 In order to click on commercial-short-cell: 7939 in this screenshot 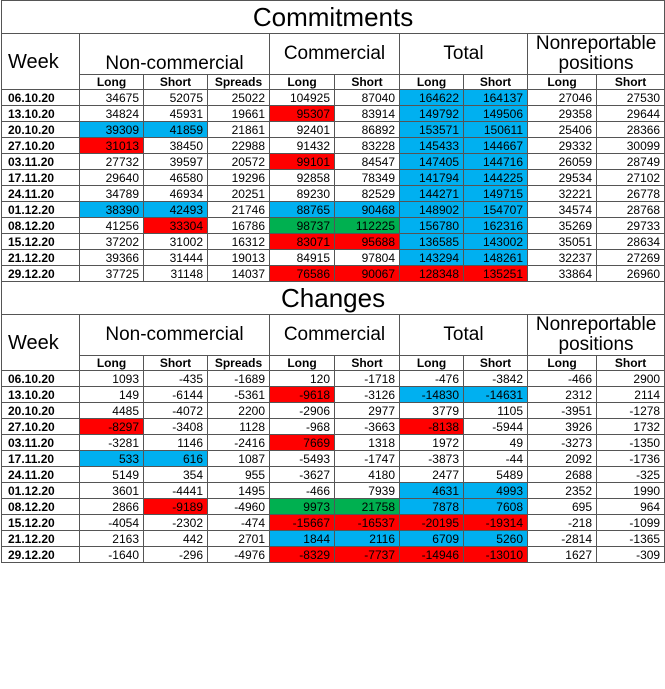, I will do `click(367, 490)`.